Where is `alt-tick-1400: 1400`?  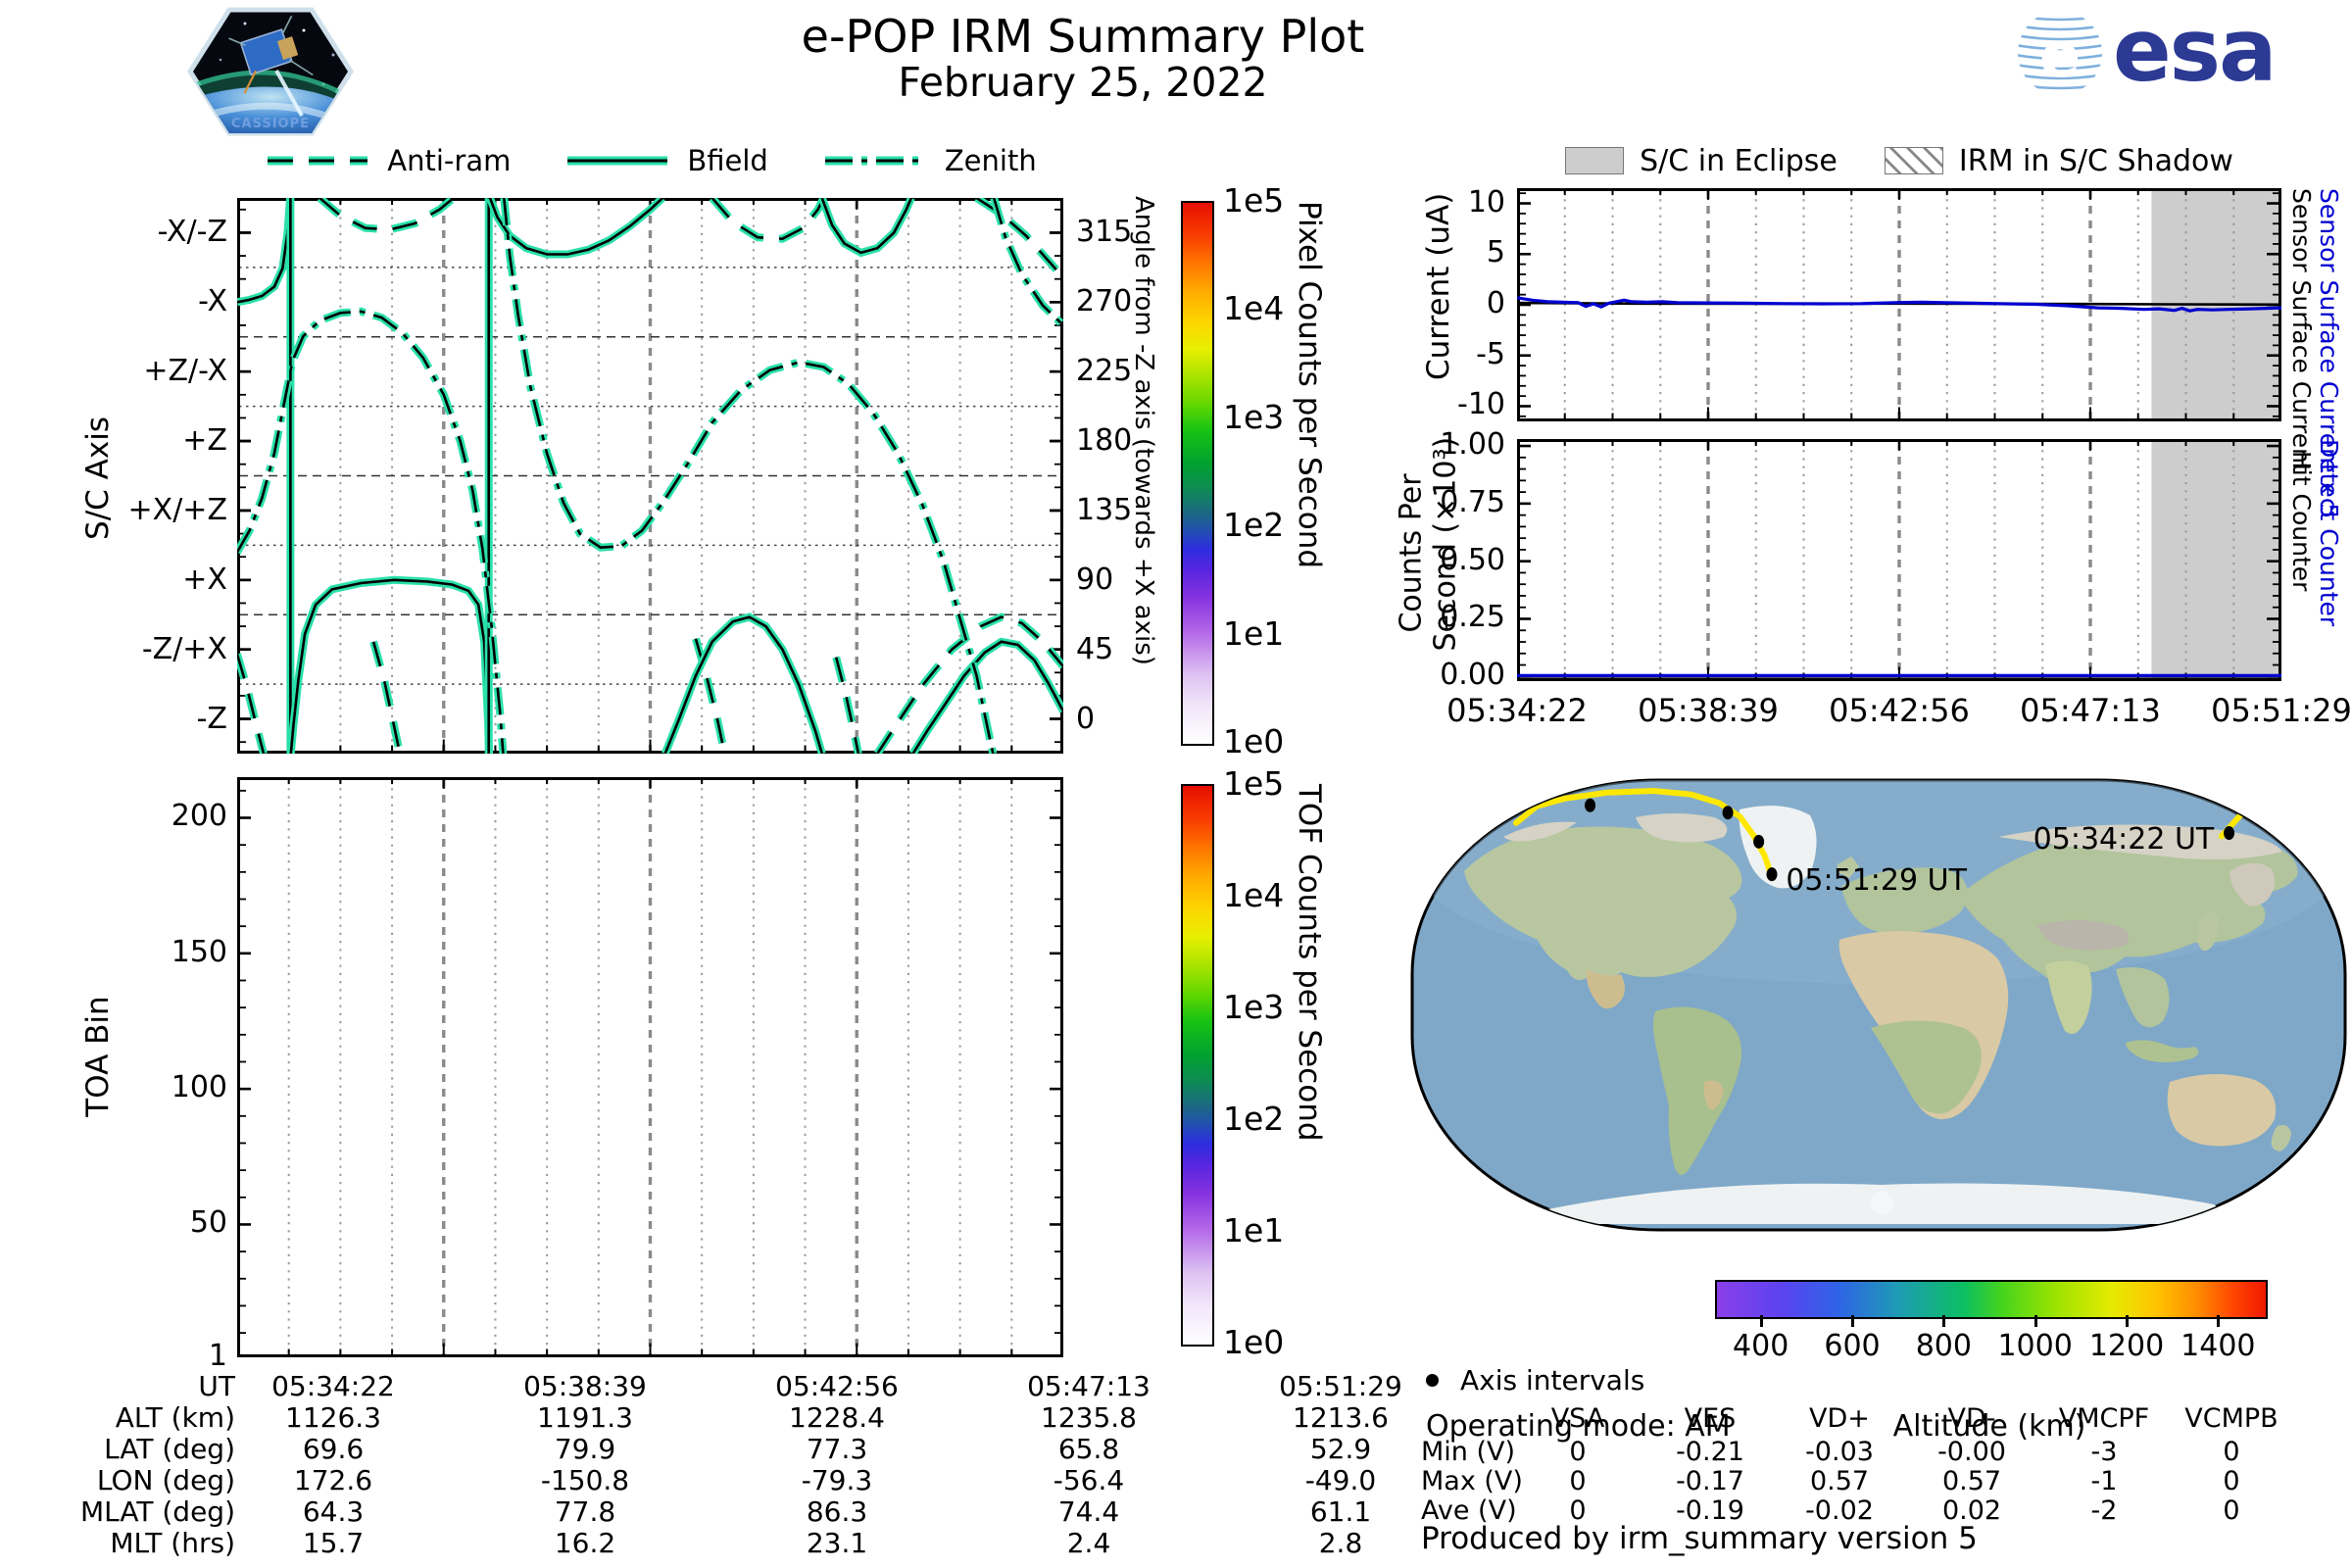 alt-tick-1400: 1400 is located at coordinates (2218, 1346).